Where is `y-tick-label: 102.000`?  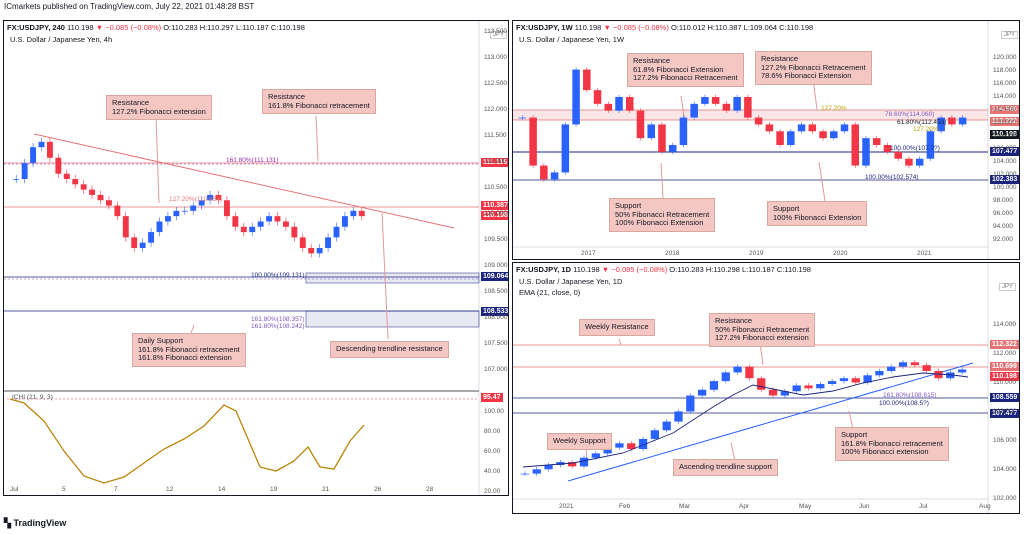
y-tick-label: 102.000 is located at coordinates (1005, 174).